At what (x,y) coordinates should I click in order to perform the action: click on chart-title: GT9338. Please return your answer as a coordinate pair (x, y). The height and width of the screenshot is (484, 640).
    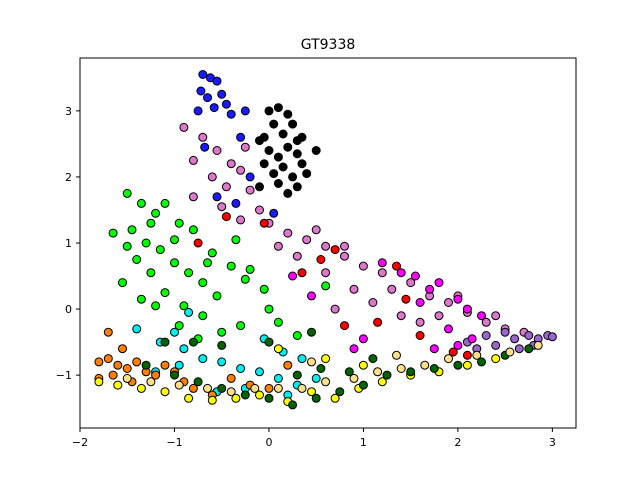
    Looking at the image, I should click on (328, 45).